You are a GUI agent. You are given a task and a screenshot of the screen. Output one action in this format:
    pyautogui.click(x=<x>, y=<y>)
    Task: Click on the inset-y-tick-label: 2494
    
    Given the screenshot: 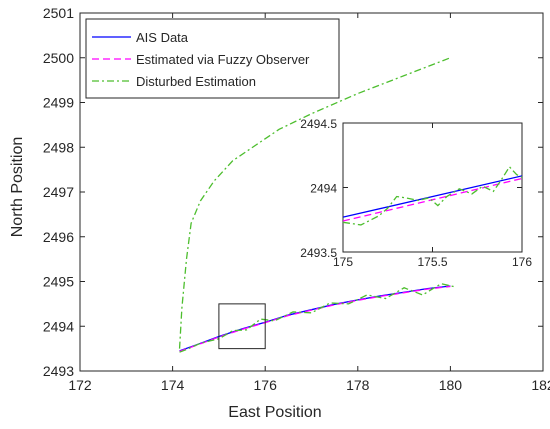 What is the action you would take?
    pyautogui.click(x=323, y=189)
    